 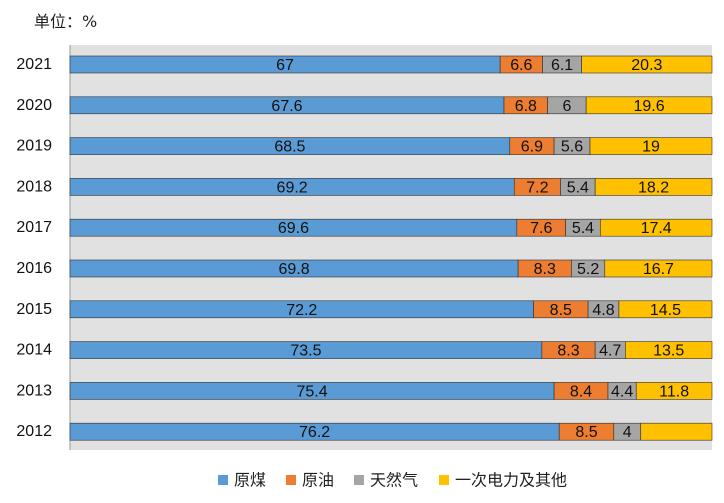 I want to click on data-label-2019-series-2: 6.9, so click(x=532, y=147).